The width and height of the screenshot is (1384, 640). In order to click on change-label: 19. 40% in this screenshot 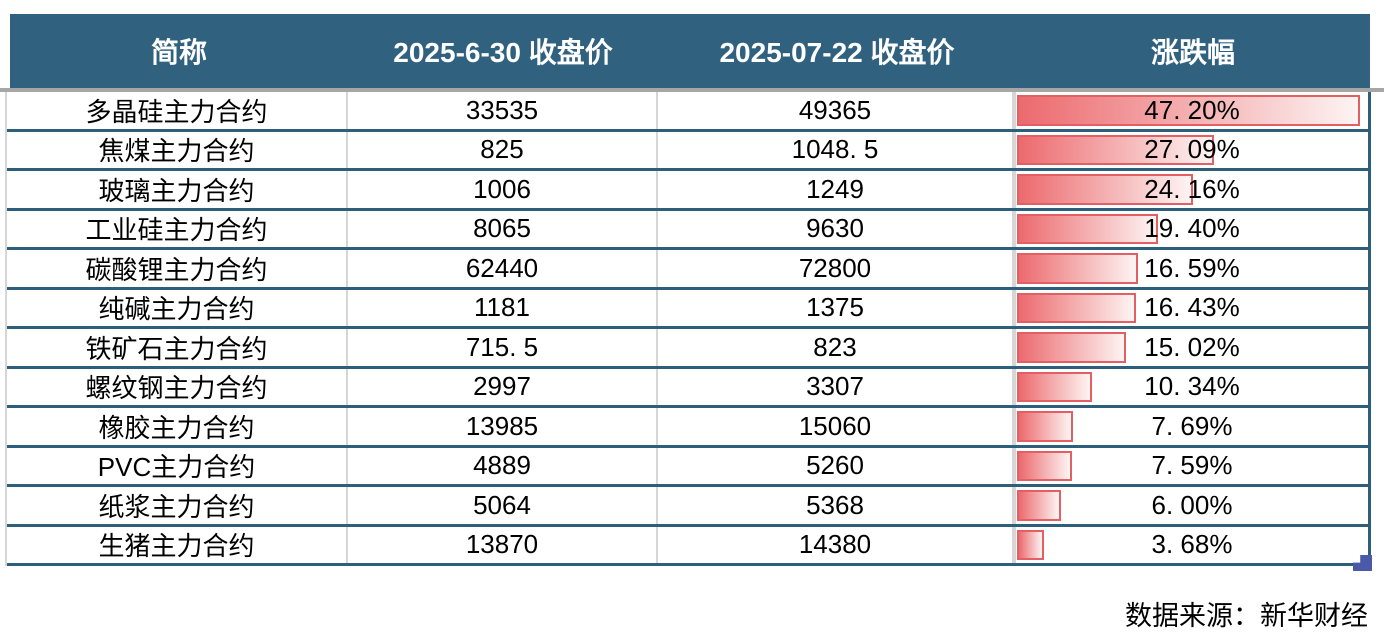, I will do `click(1192, 228)`.